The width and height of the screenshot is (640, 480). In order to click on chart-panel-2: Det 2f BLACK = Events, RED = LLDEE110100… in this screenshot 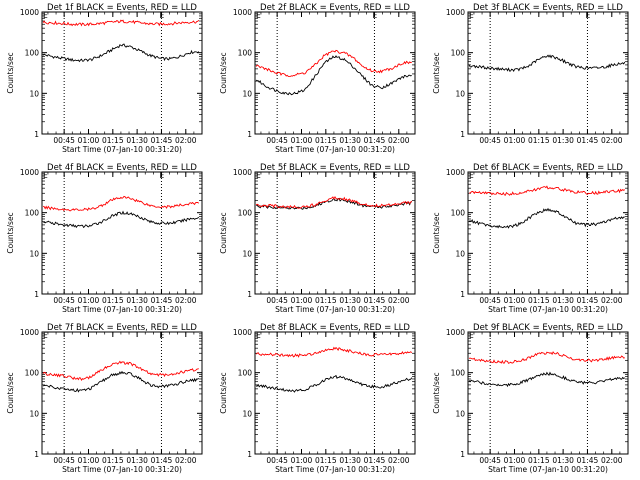, I will do `click(317, 78)`.